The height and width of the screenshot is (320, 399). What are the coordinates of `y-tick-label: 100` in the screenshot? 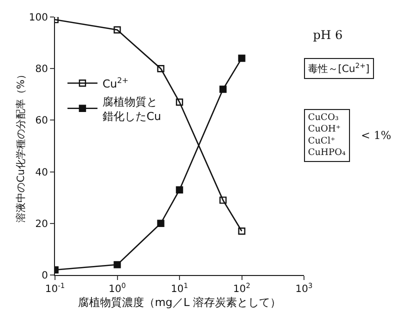 It's located at (38, 18).